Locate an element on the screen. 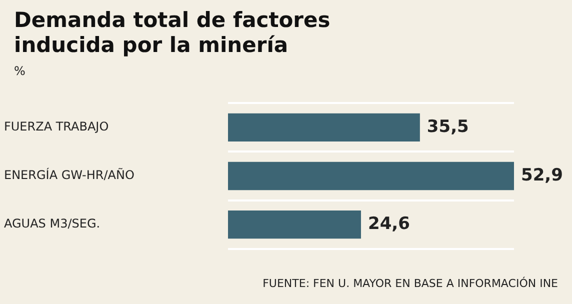 The height and width of the screenshot is (304, 572). data-label: 35,5 is located at coordinates (447, 126).